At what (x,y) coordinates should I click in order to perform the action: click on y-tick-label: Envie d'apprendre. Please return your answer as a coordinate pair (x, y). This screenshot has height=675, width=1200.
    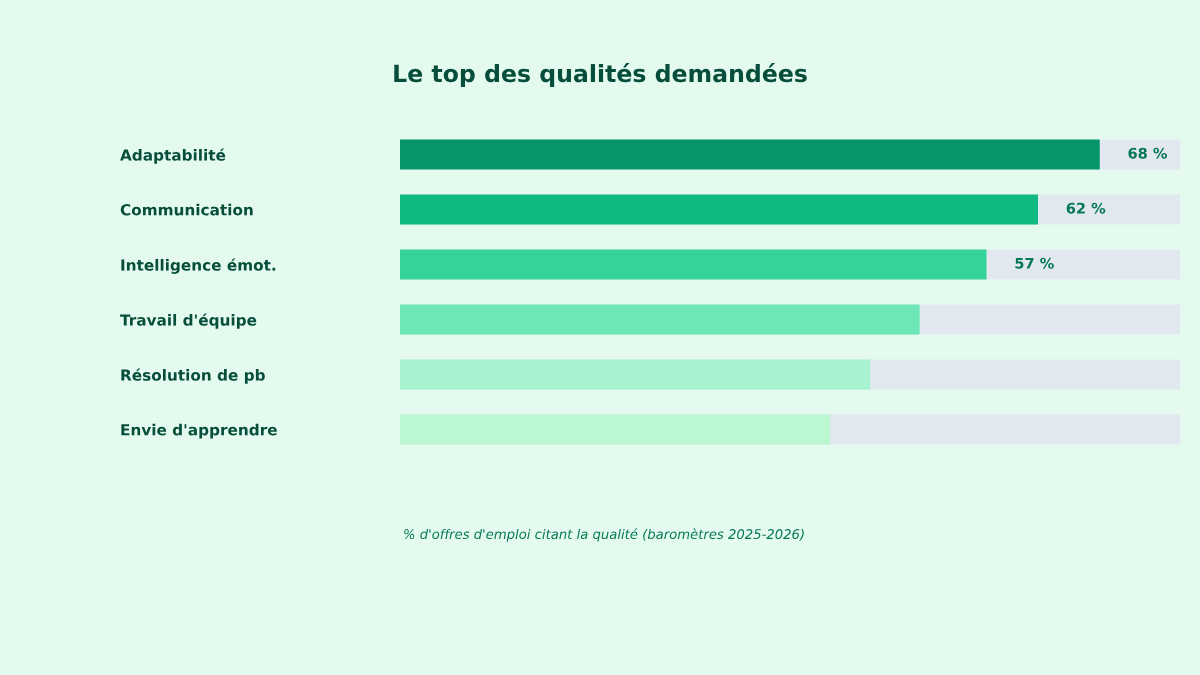
    Looking at the image, I should click on (199, 431).